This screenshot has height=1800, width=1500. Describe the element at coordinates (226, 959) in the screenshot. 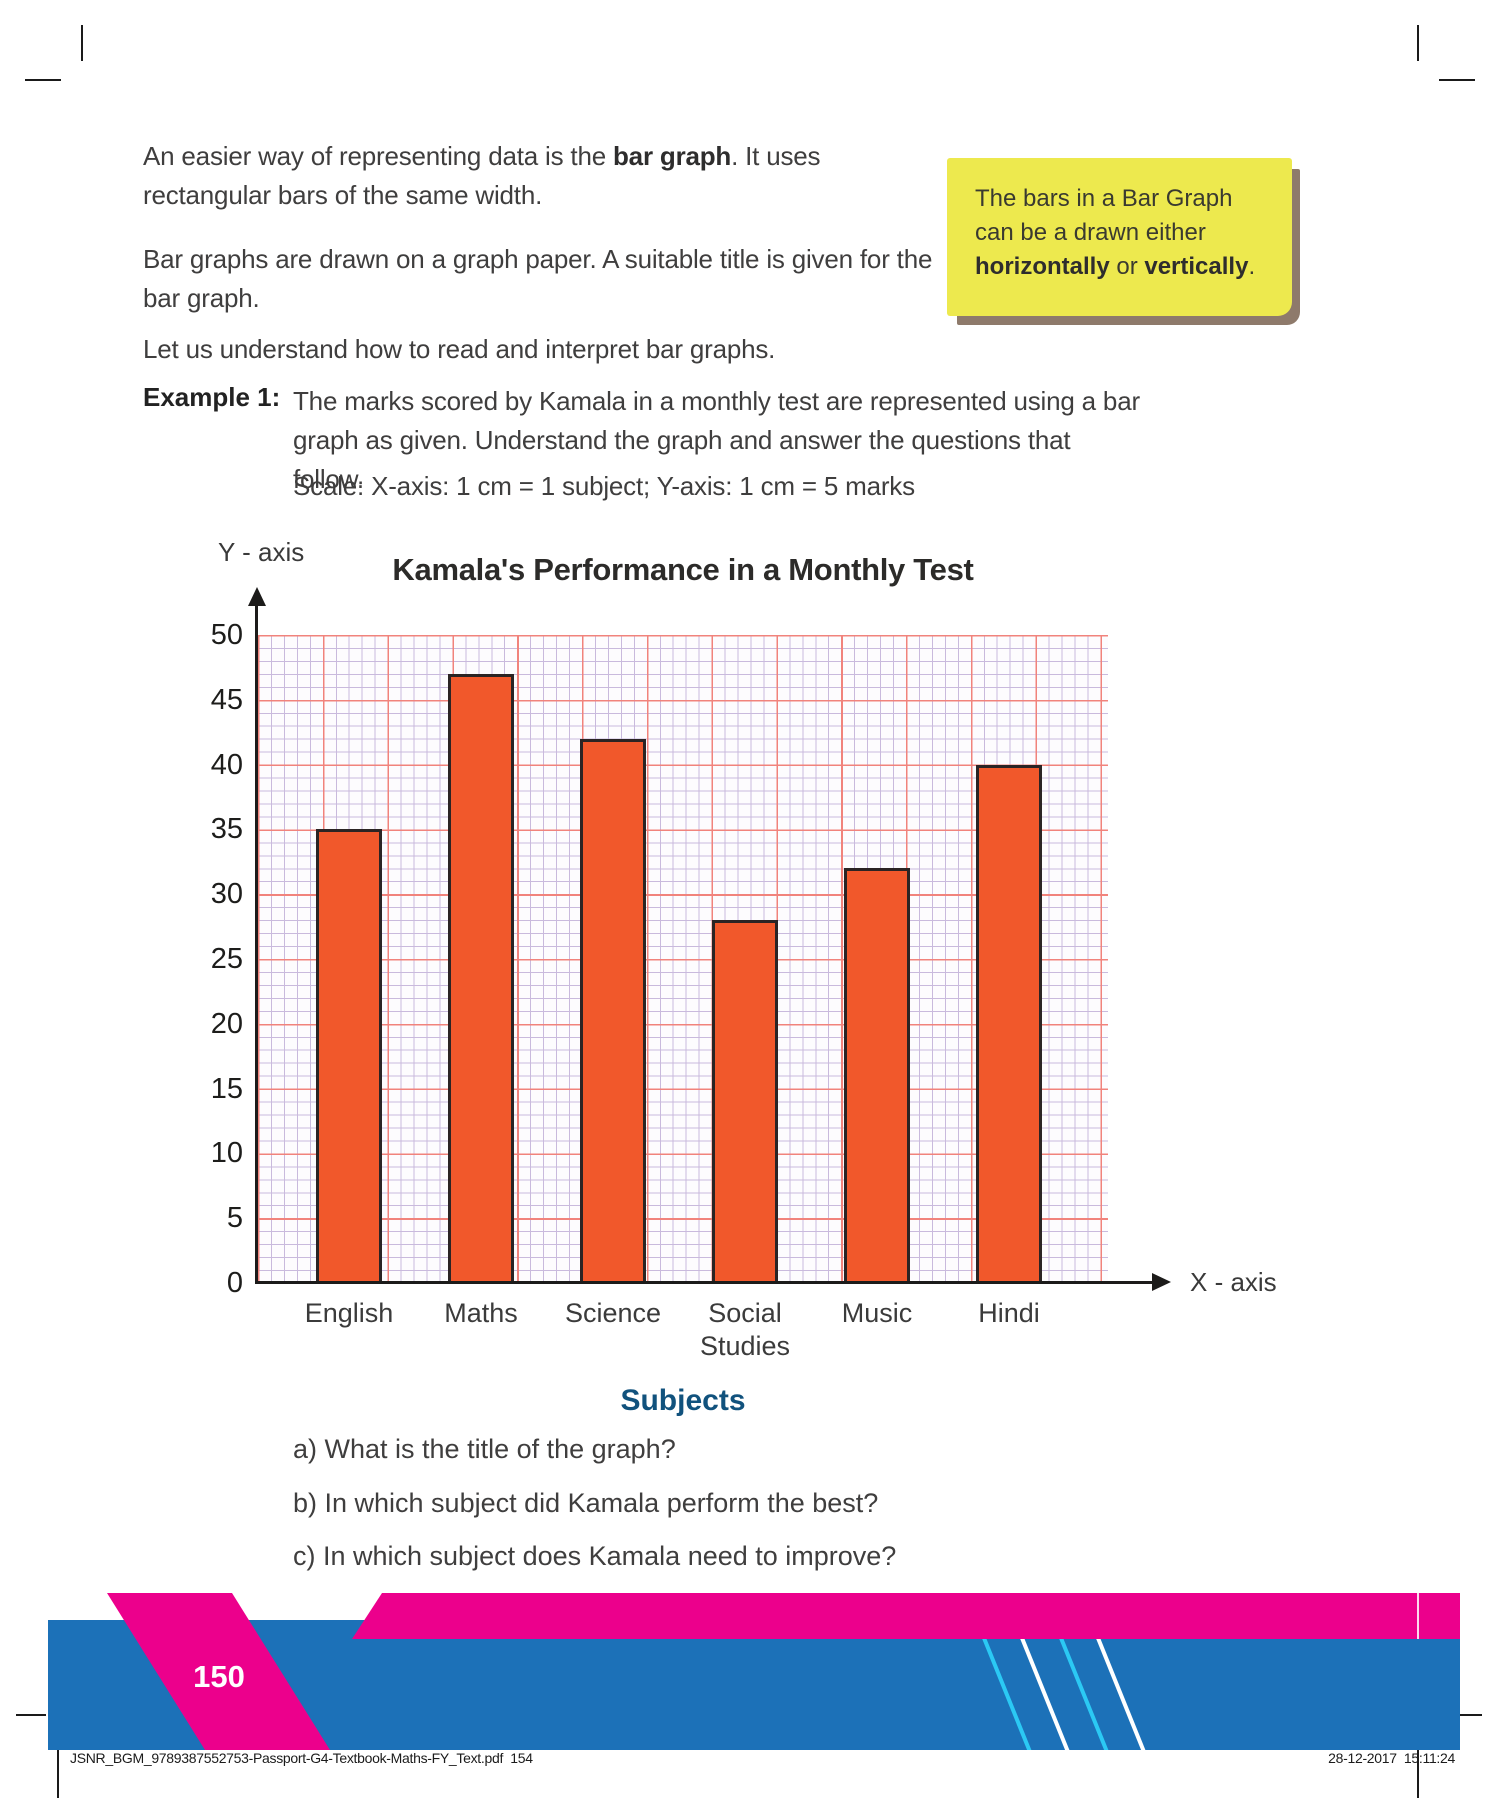

I see `y-tick-25: 25` at that location.